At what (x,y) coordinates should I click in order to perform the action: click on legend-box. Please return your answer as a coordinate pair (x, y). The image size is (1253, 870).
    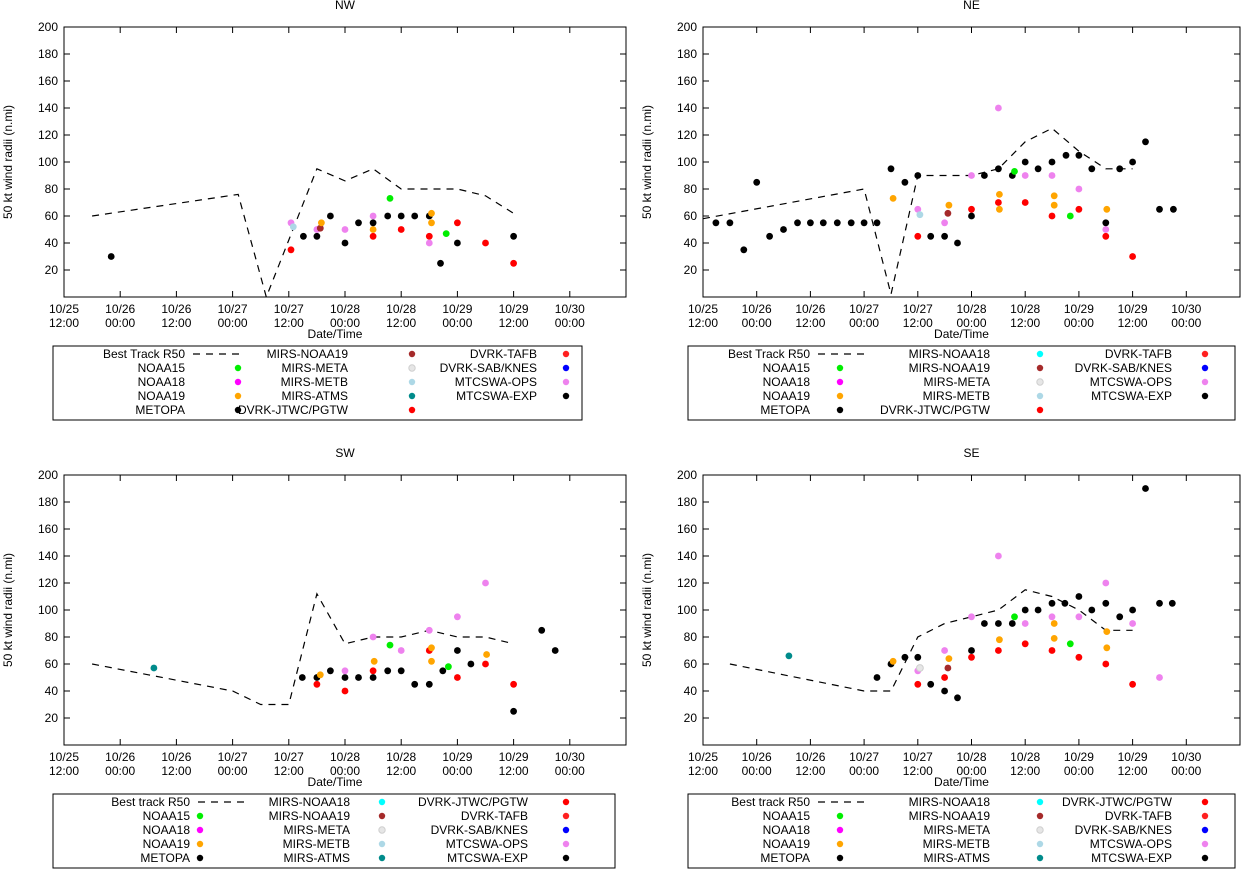
    Looking at the image, I should click on (317, 383).